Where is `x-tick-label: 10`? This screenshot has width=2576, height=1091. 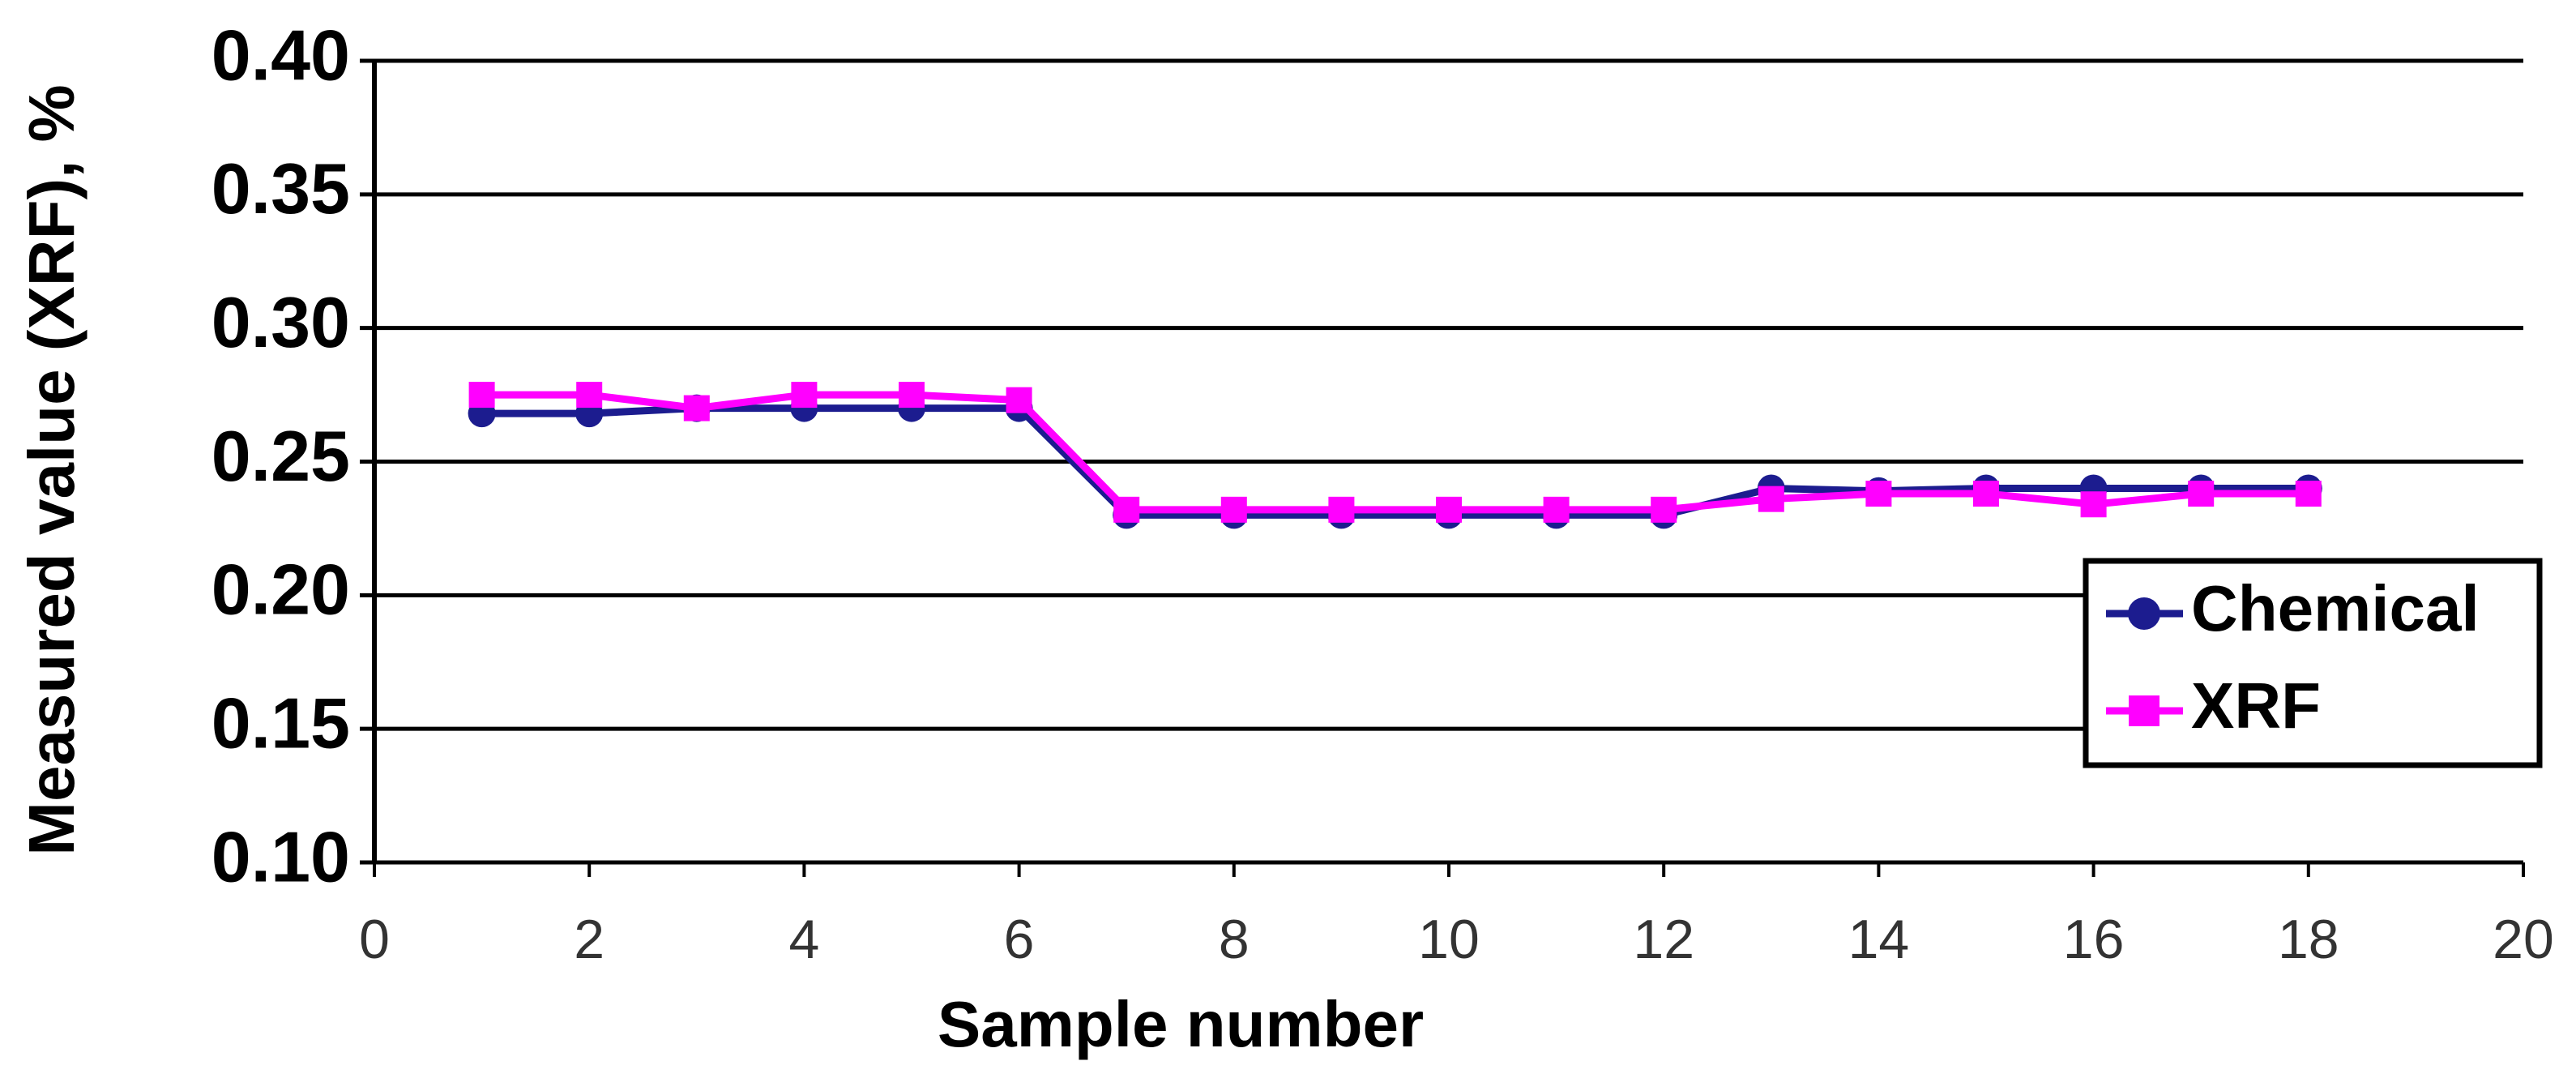
x-tick-label: 10 is located at coordinates (1449, 939).